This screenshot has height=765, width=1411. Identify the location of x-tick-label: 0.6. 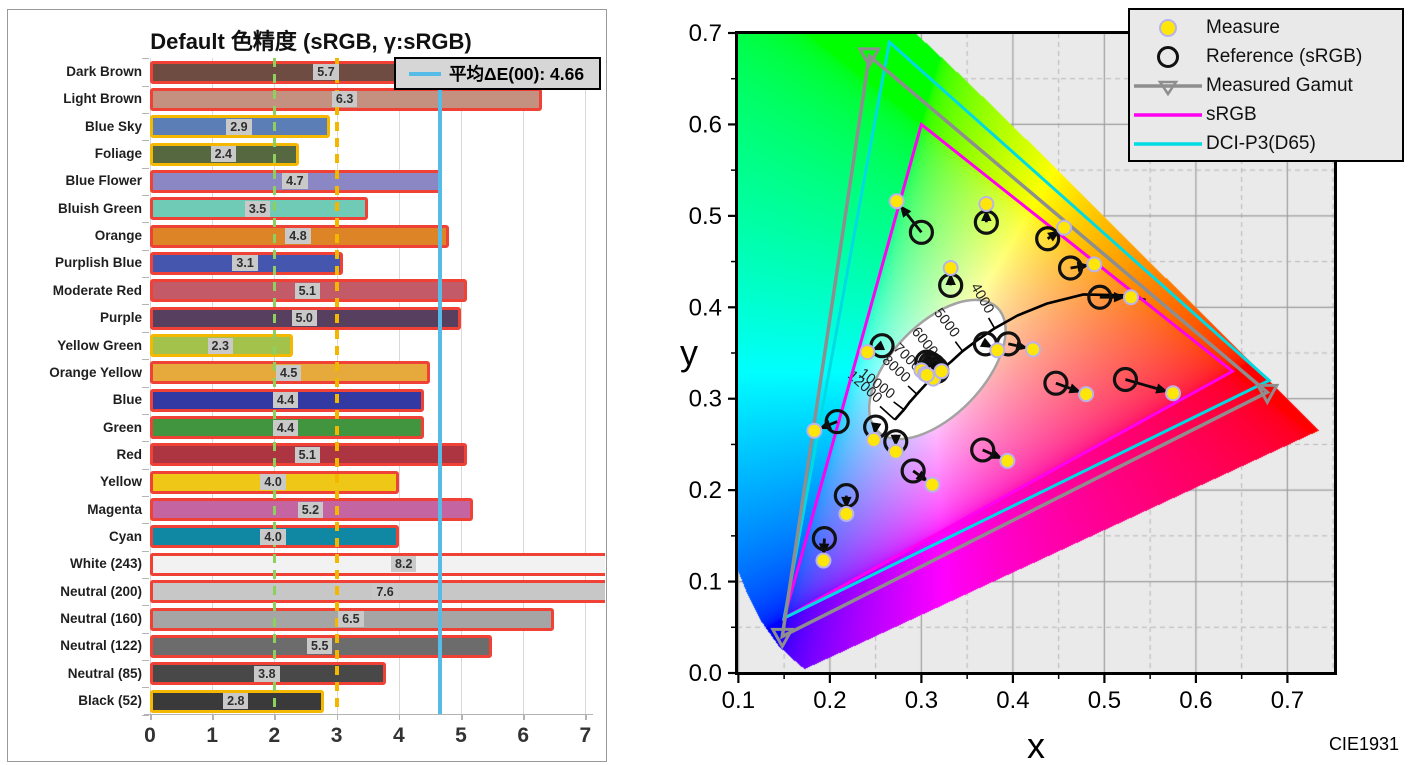
(1195, 700).